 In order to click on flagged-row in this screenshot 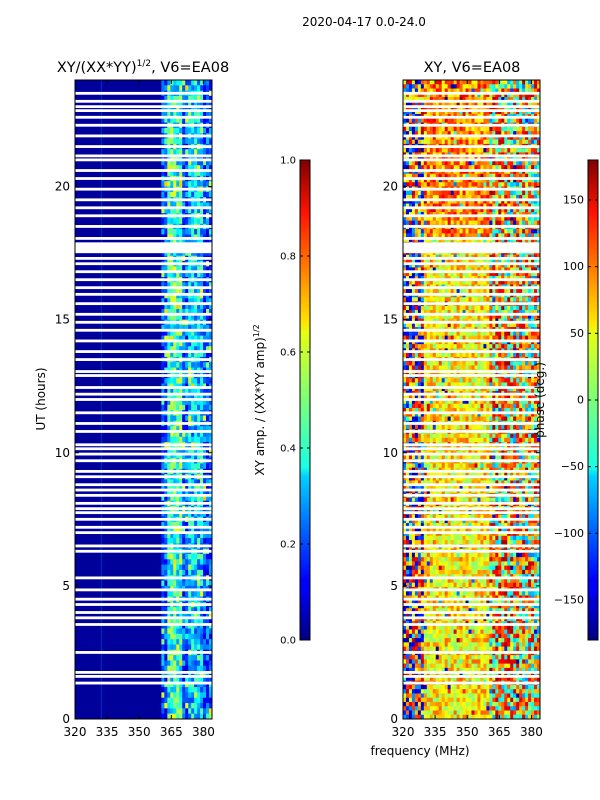, I will do `click(143, 618)`.